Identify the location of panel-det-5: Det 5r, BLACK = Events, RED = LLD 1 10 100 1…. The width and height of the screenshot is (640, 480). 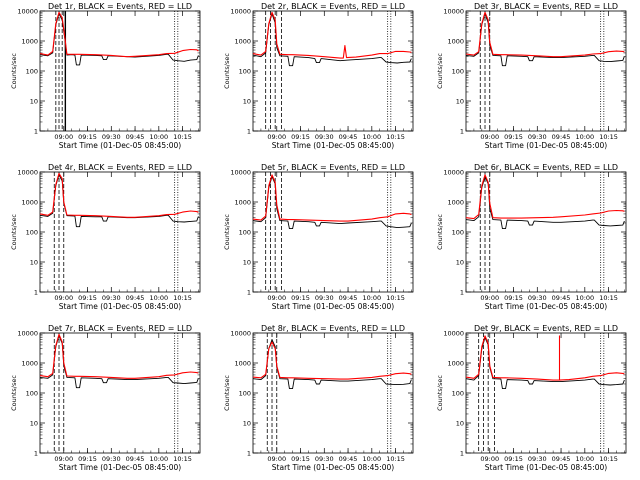
(318, 237).